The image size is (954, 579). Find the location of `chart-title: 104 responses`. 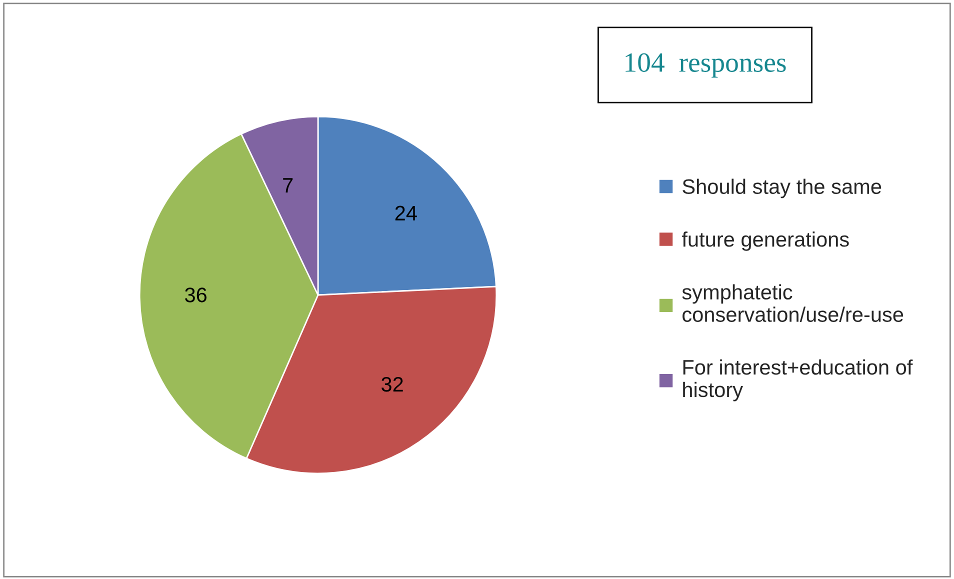

chart-title: 104 responses is located at coordinates (706, 65).